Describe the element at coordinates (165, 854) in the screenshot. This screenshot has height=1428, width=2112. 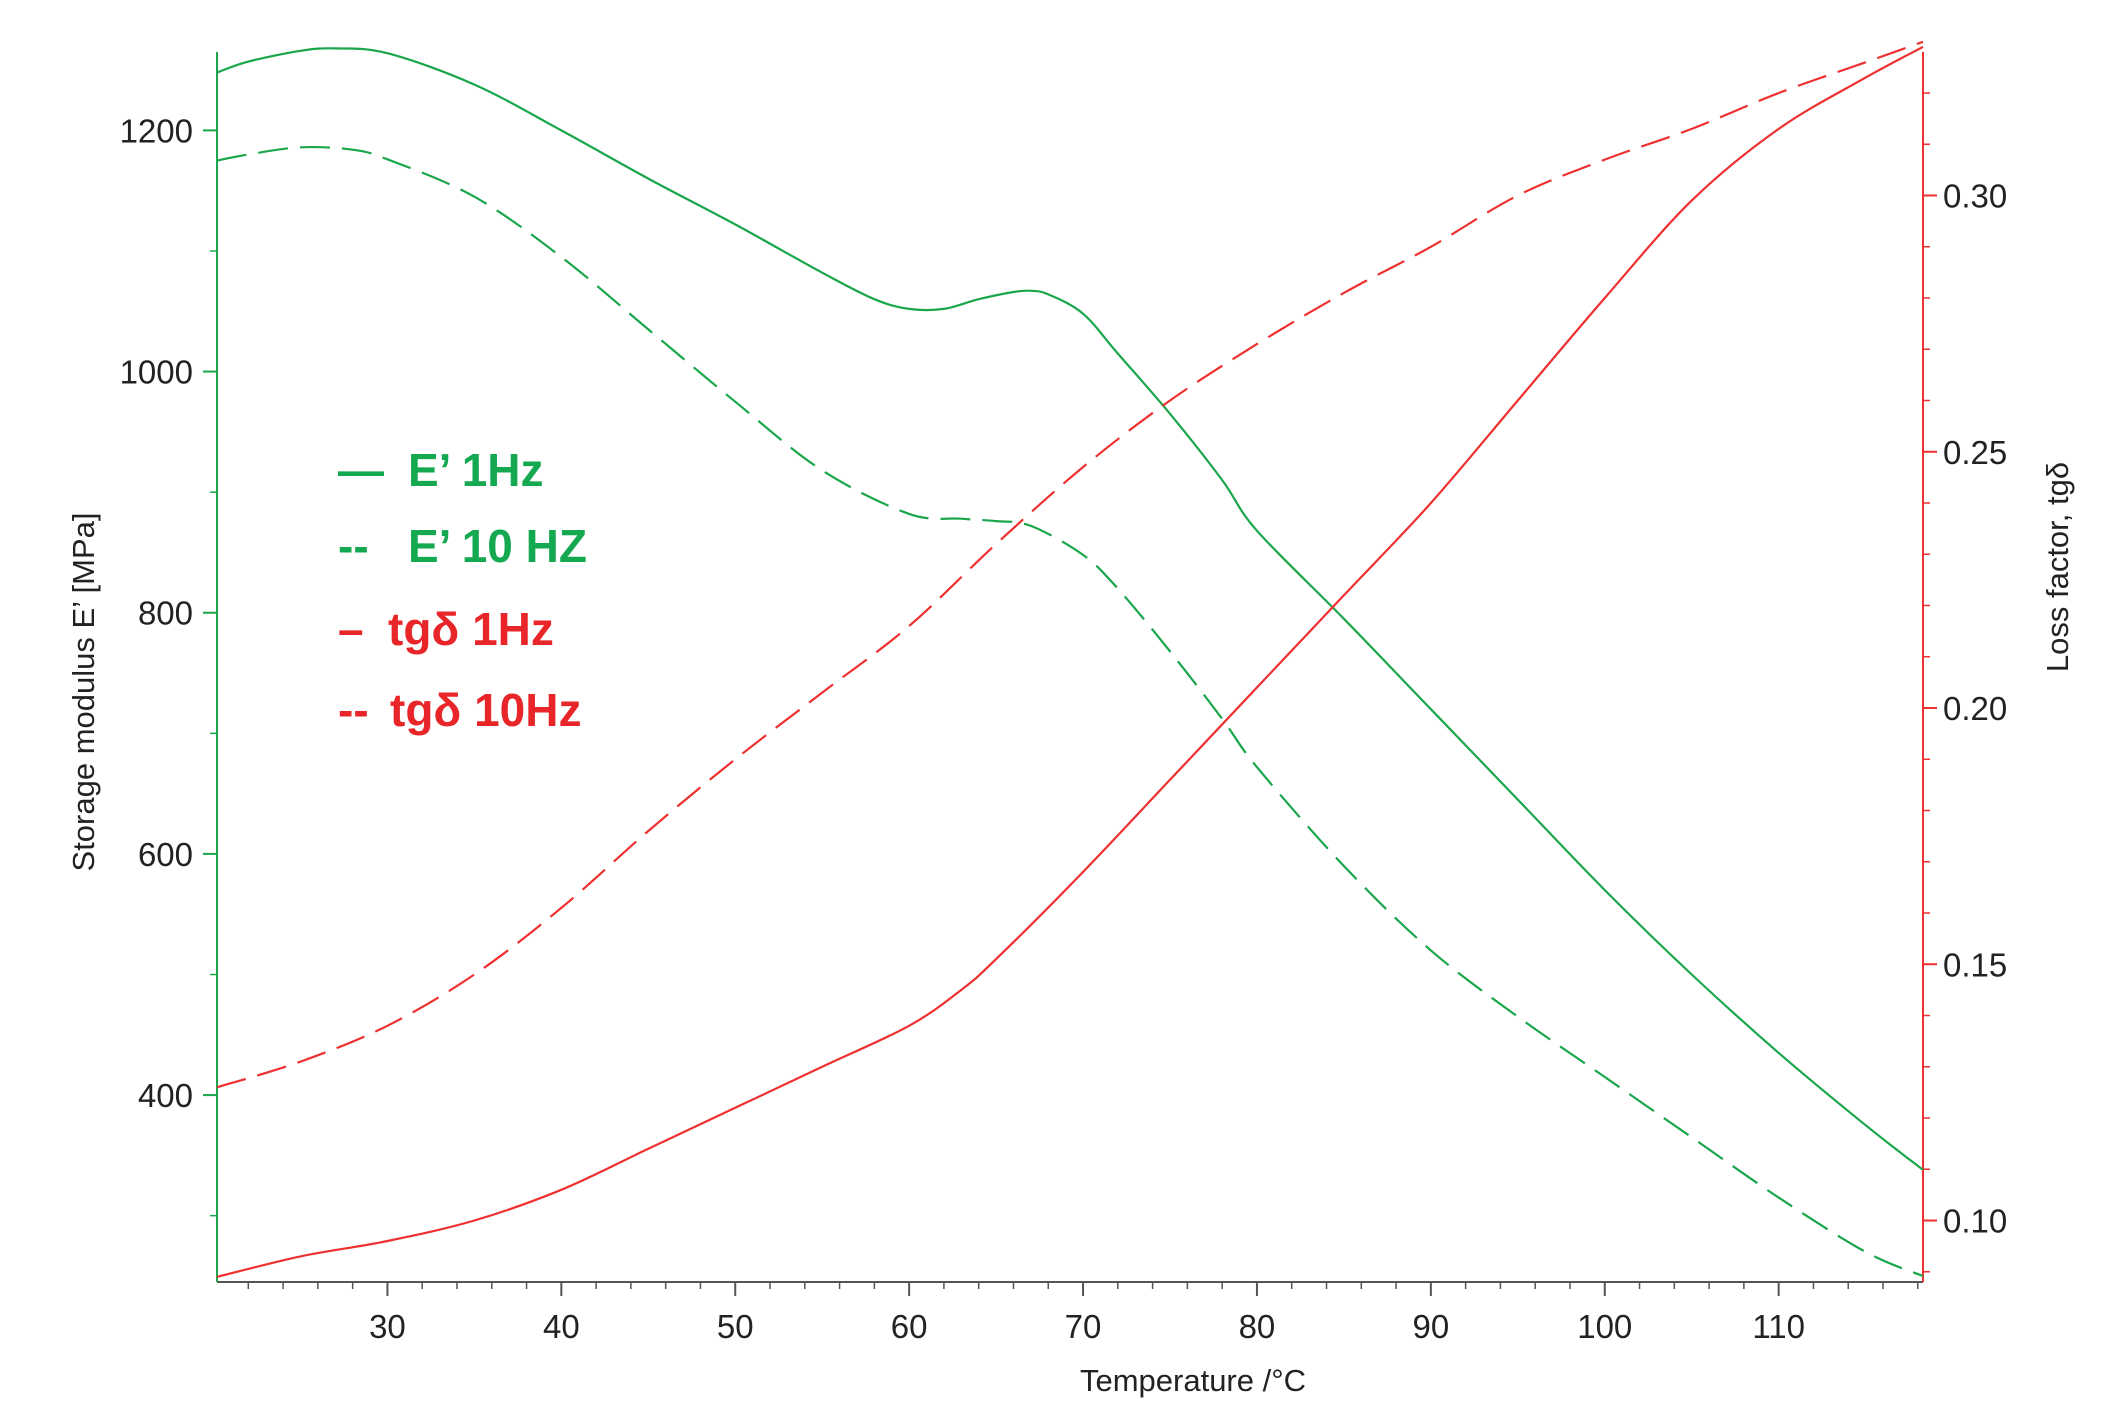
I see `y-tick-label: 600` at that location.